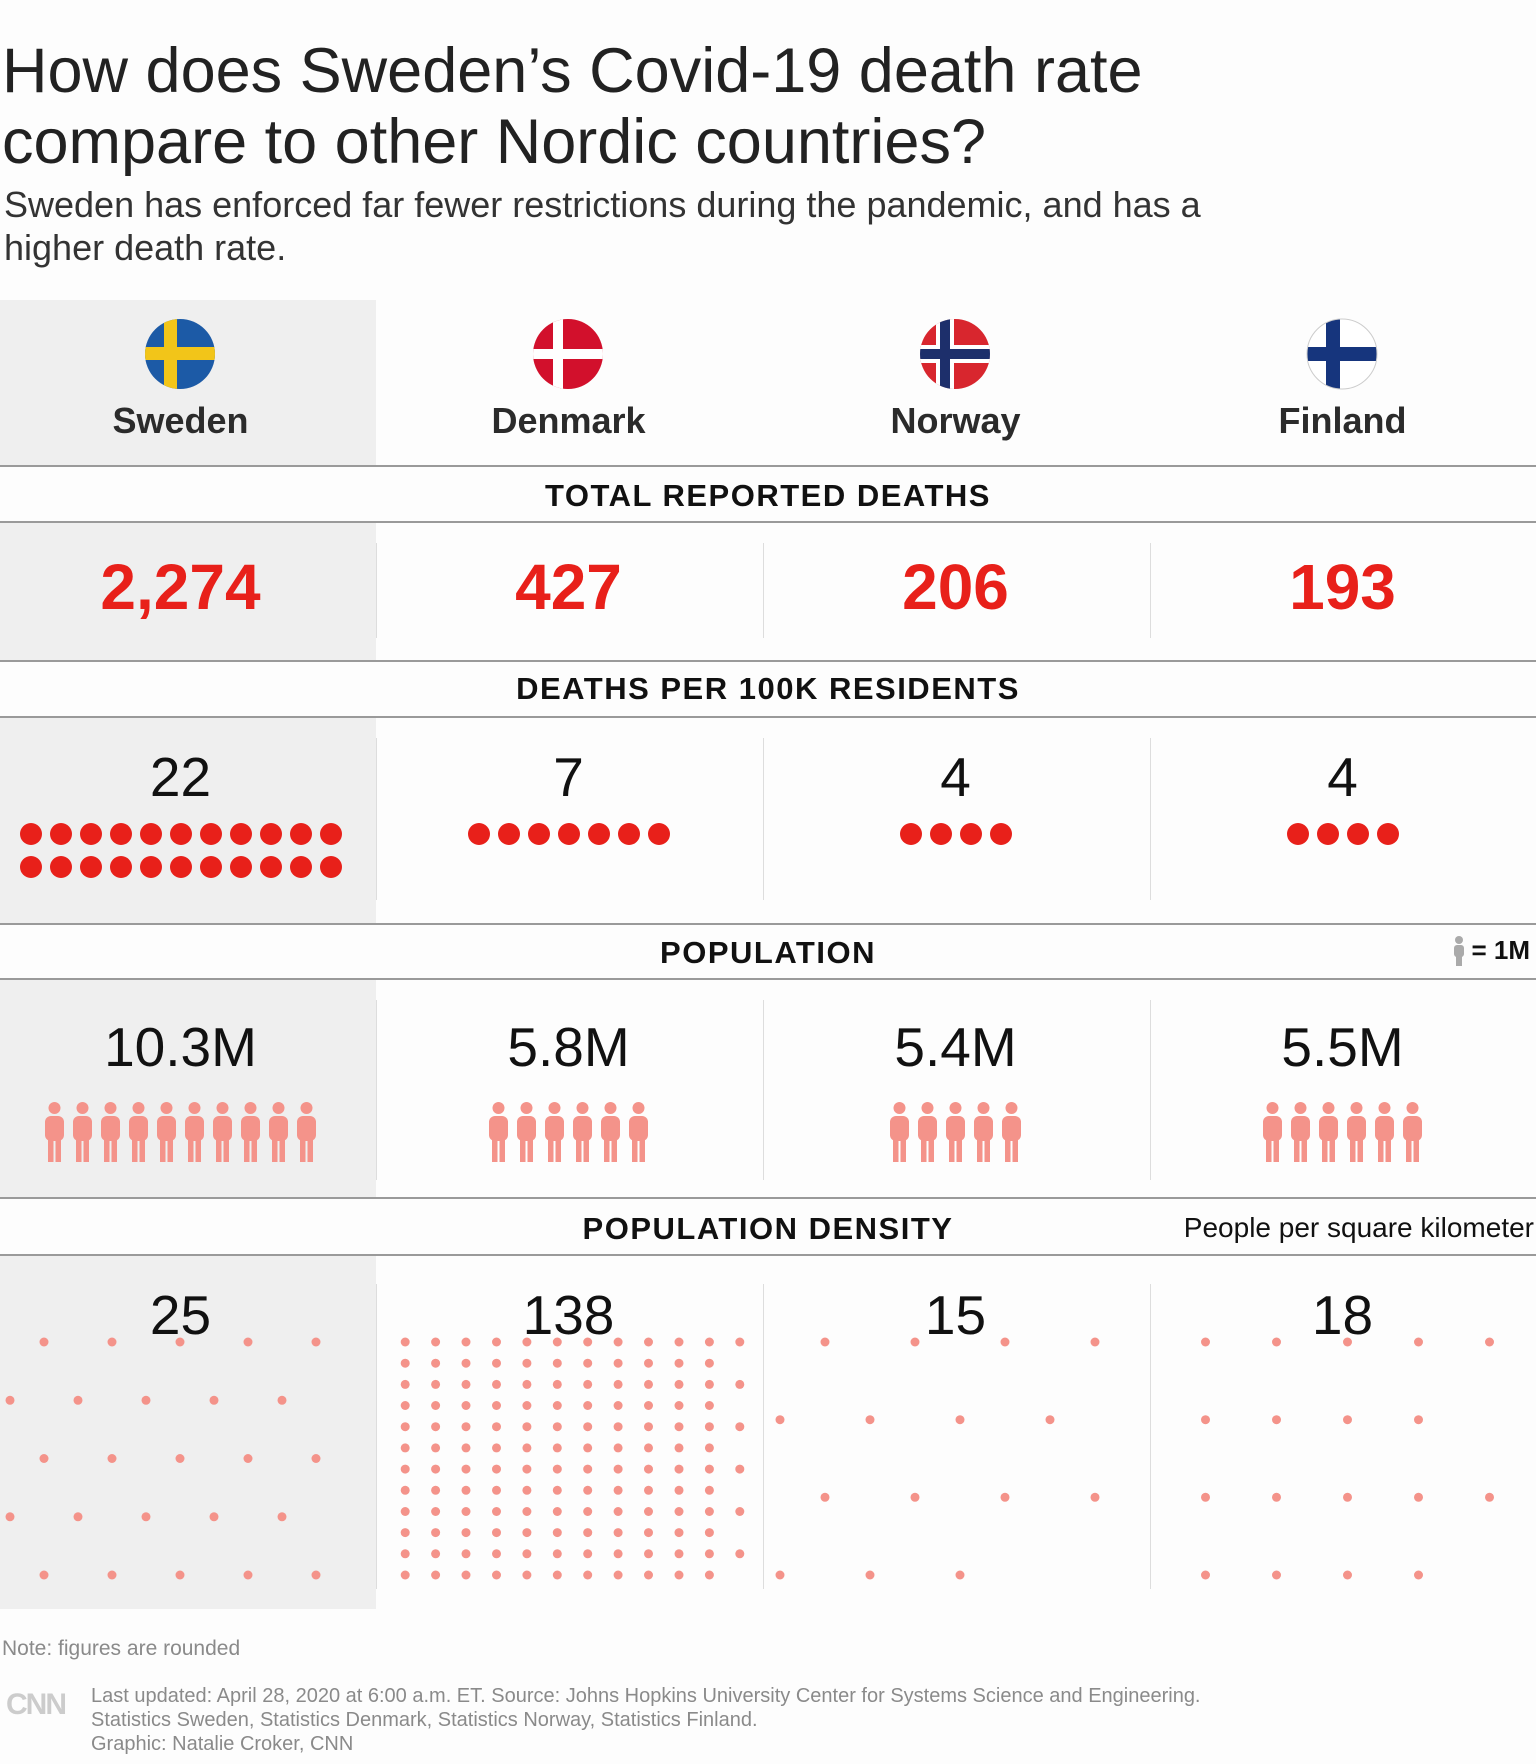 This screenshot has height=1764, width=1536. Describe the element at coordinates (1500, 950) in the screenshot. I see `population-legend-label: = 1M` at that location.